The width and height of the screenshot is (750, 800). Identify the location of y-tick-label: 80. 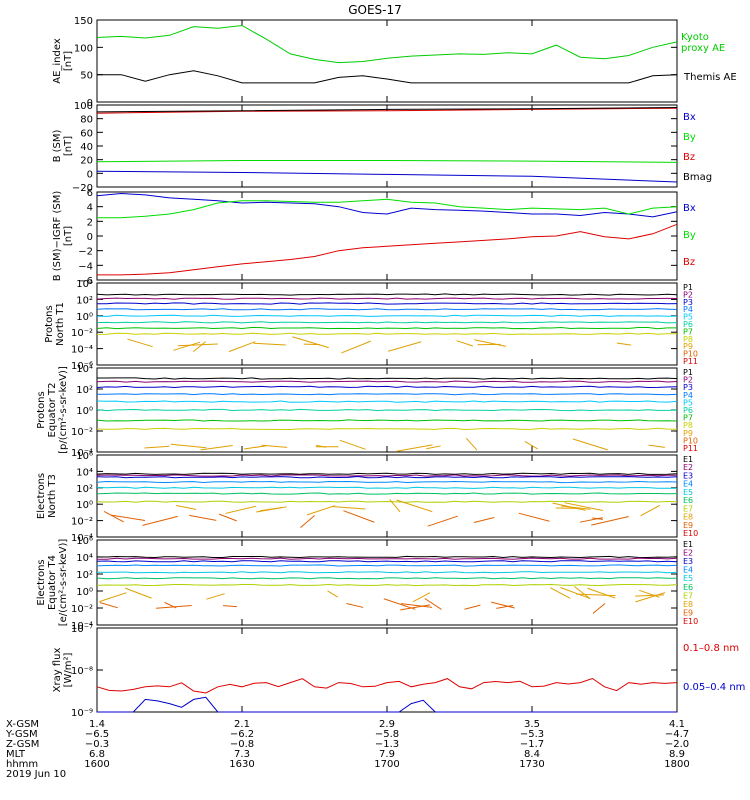
(86, 120).